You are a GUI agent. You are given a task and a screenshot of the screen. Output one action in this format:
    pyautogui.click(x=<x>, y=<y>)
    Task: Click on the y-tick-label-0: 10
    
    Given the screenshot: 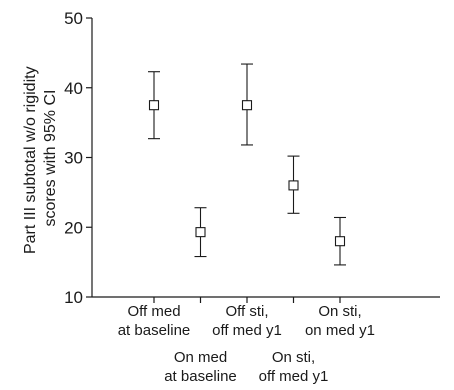 What is the action you would take?
    pyautogui.click(x=73, y=297)
    